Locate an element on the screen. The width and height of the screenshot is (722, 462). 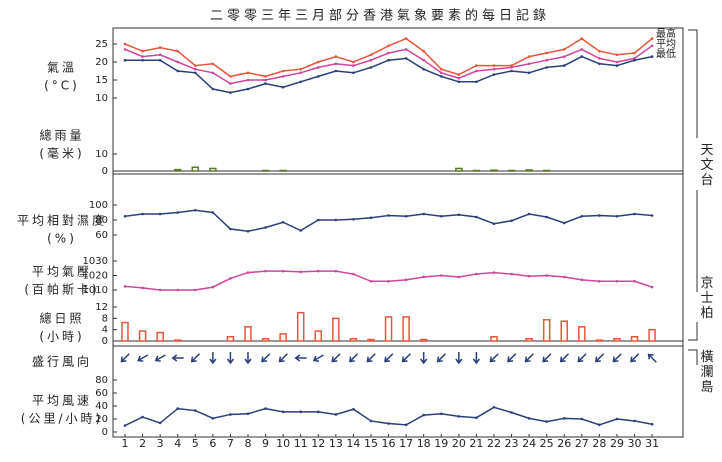
y-tick-label: 8 is located at coordinates (105, 318).